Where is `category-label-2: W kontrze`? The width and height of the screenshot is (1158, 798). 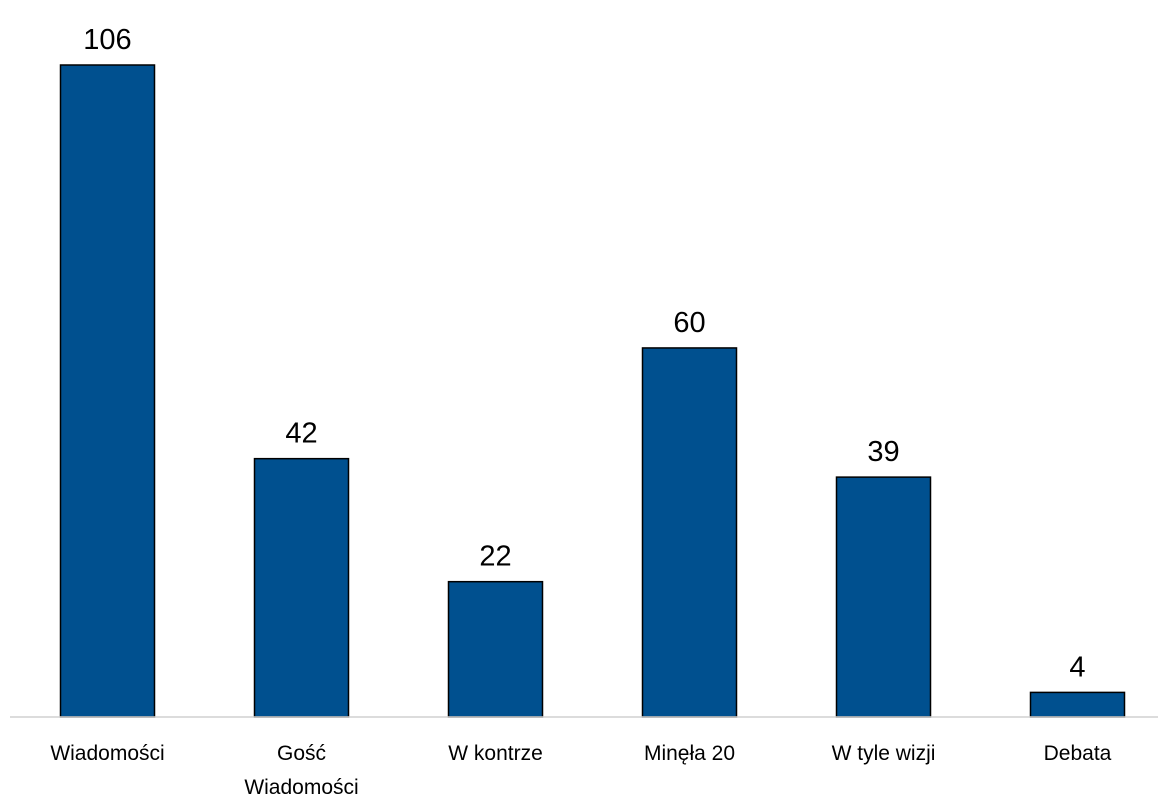
category-label-2: W kontrze is located at coordinates (495, 753).